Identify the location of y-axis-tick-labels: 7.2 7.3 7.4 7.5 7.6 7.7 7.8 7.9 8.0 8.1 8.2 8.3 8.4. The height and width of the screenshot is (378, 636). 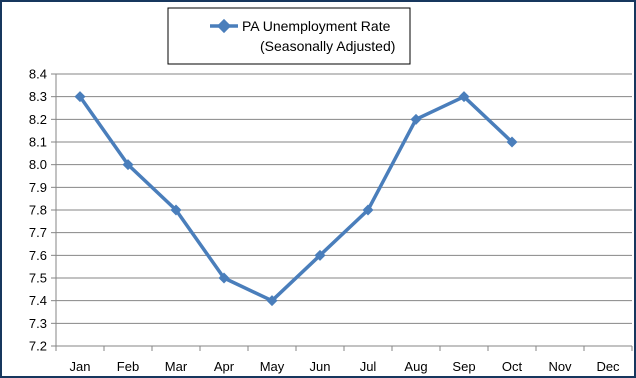
(38, 210).